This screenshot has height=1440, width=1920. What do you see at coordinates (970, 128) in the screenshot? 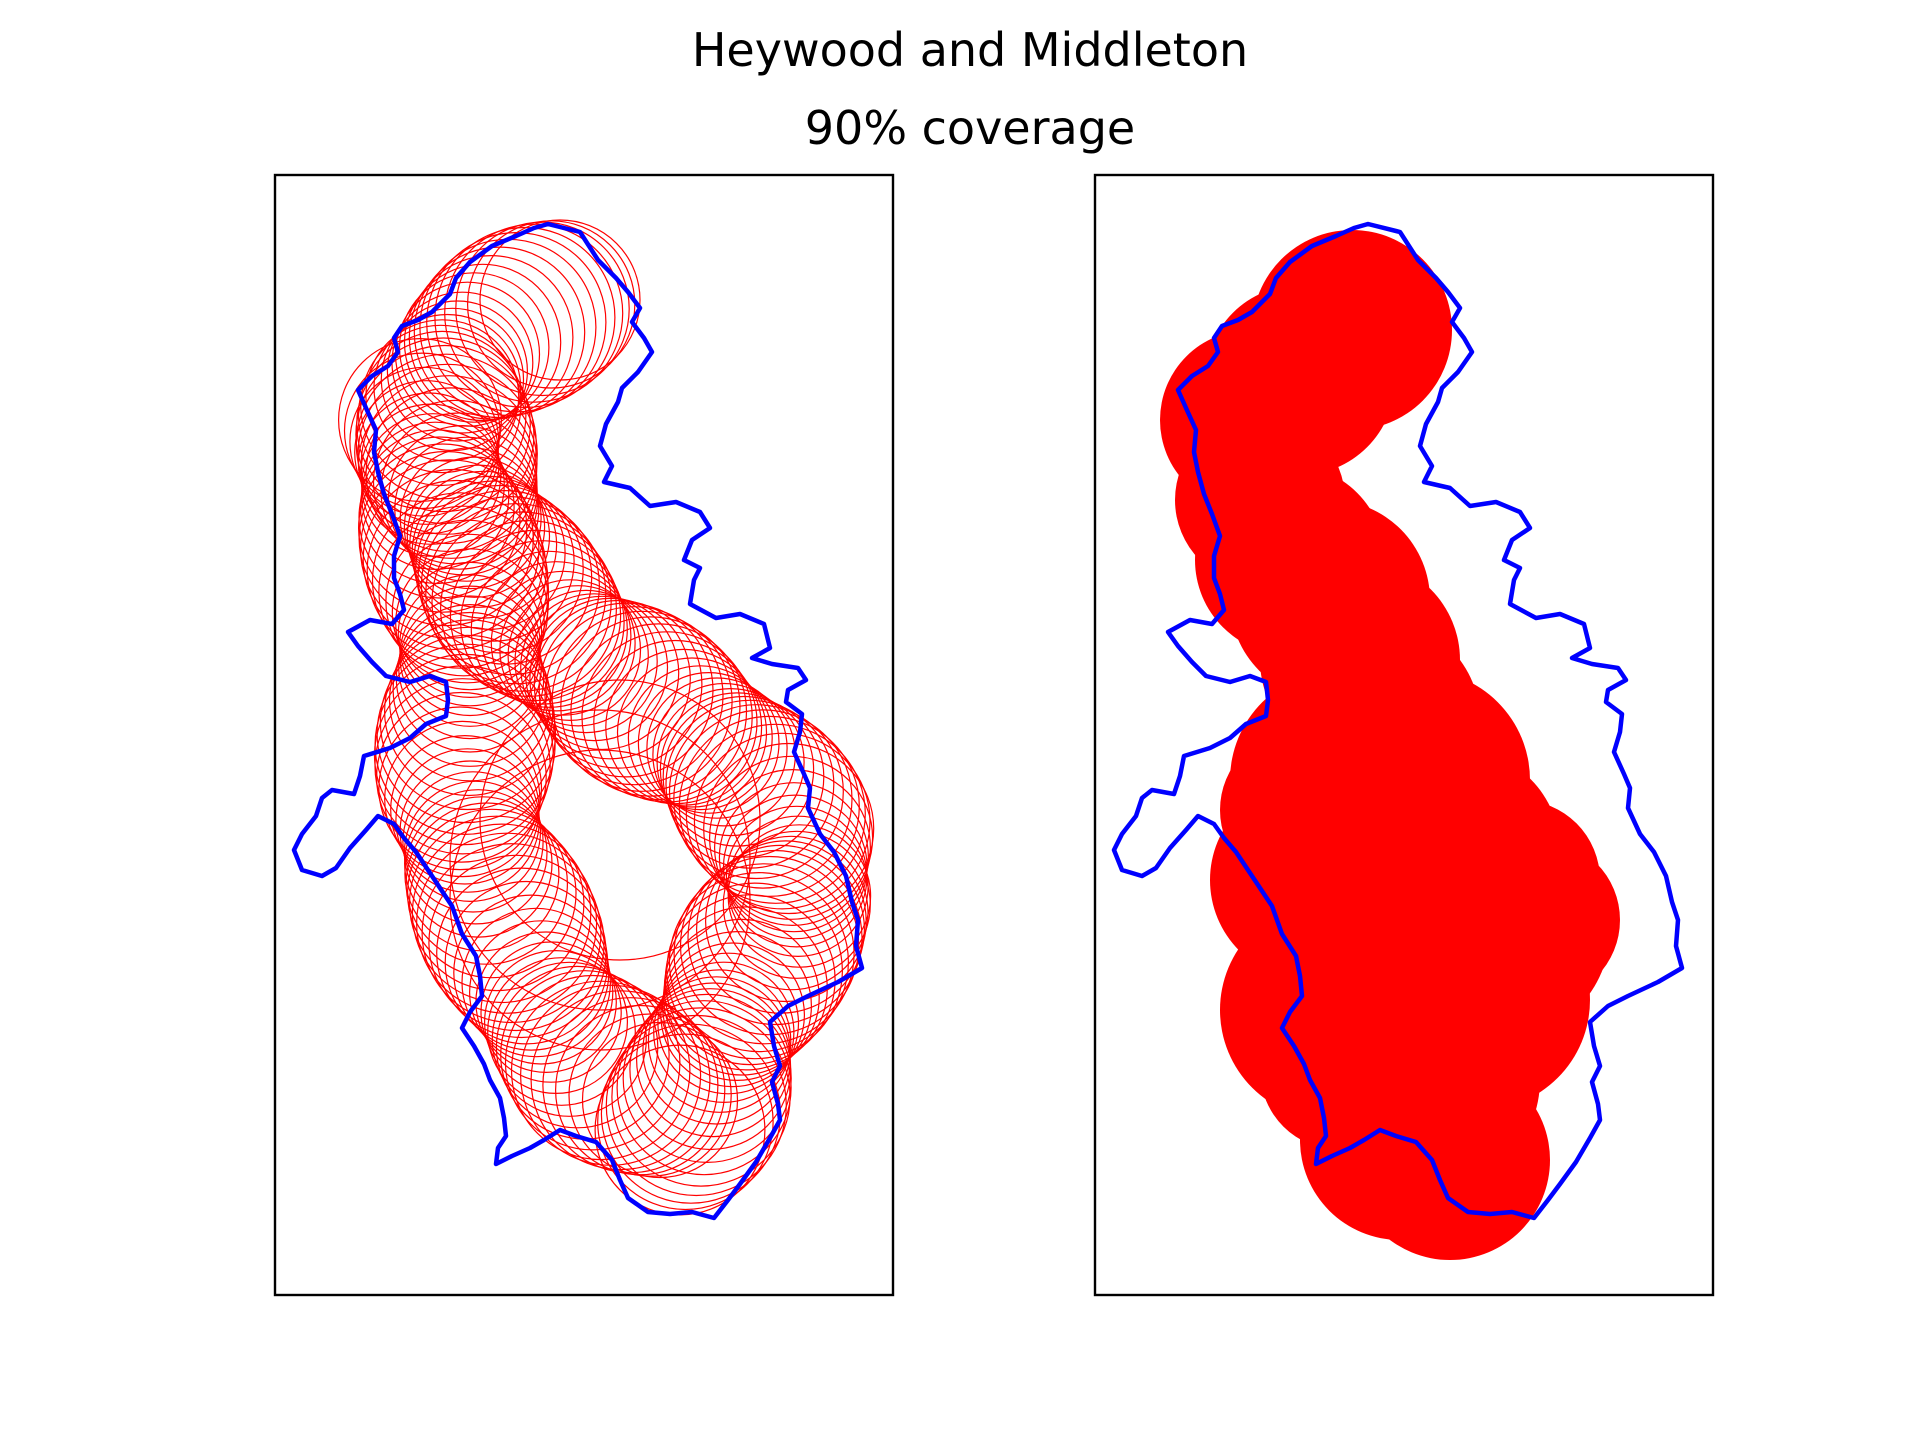
I see `figure-subtitle: 90% coverage` at bounding box center [970, 128].